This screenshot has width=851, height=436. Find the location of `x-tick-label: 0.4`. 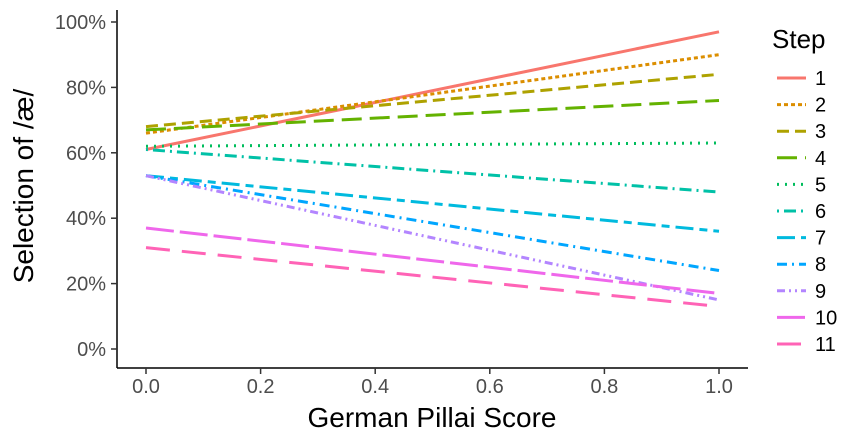

x-tick-label: 0.4 is located at coordinates (375, 387).